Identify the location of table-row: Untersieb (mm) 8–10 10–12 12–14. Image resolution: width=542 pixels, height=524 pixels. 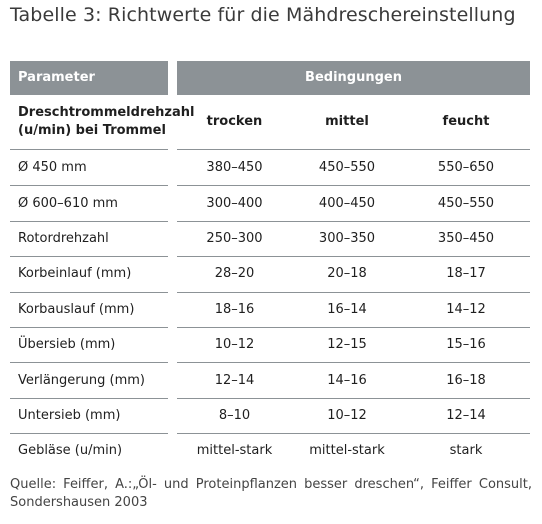
(270, 415).